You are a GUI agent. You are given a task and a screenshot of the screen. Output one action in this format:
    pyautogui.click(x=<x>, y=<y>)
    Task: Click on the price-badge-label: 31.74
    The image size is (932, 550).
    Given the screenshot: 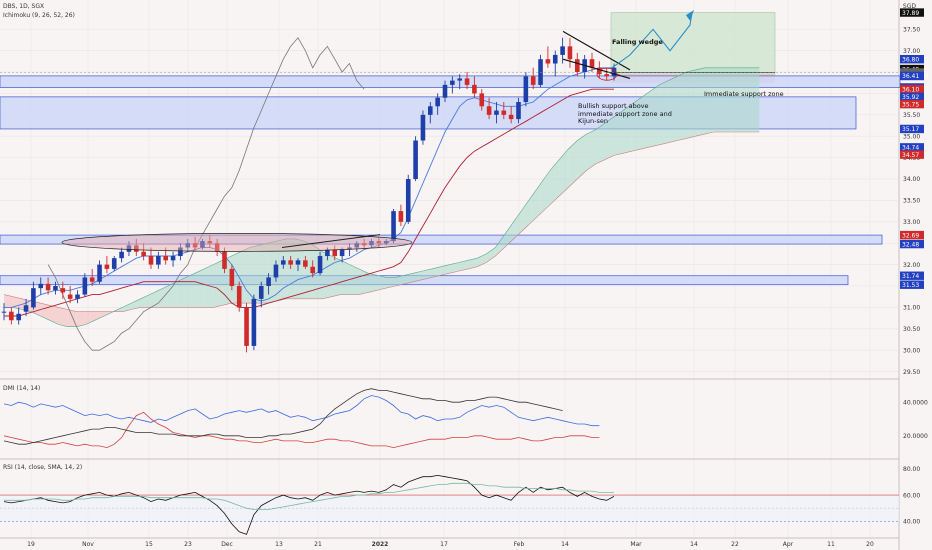 What is the action you would take?
    pyautogui.click(x=910, y=276)
    